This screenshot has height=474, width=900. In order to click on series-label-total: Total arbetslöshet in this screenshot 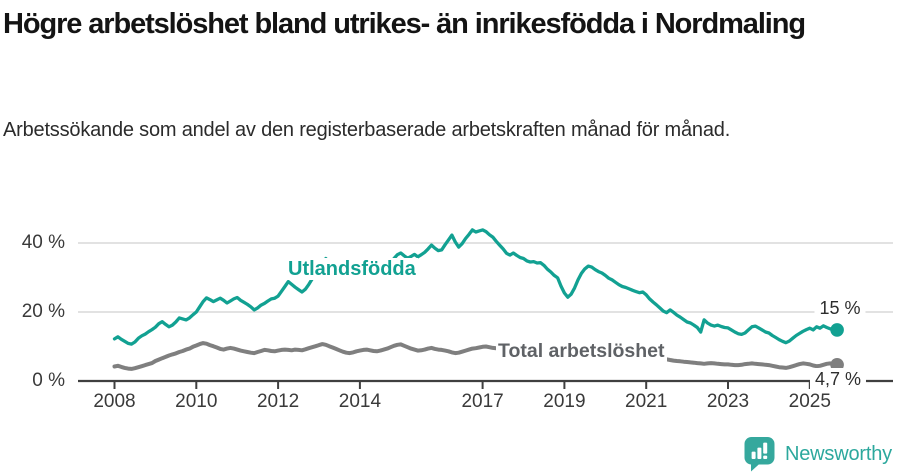, I will do `click(581, 351)`.